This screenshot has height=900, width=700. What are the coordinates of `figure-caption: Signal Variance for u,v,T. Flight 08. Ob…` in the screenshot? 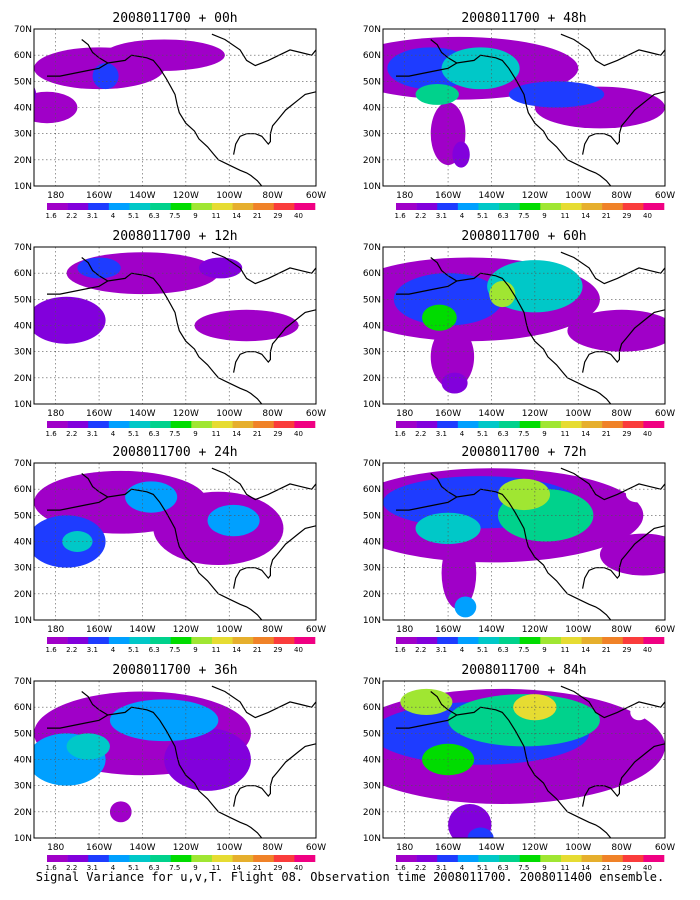 It's located at (350, 877).